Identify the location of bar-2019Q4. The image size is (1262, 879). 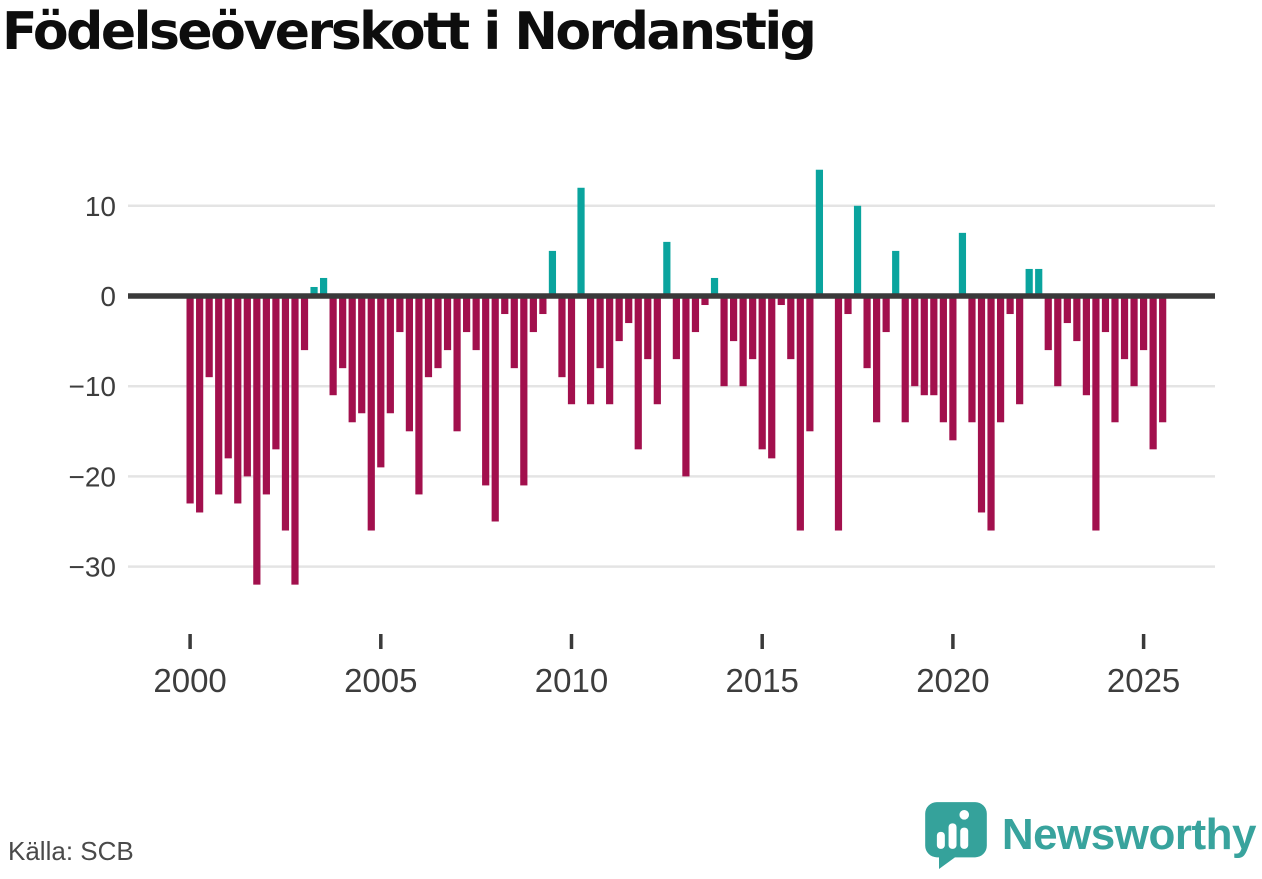
(943, 359).